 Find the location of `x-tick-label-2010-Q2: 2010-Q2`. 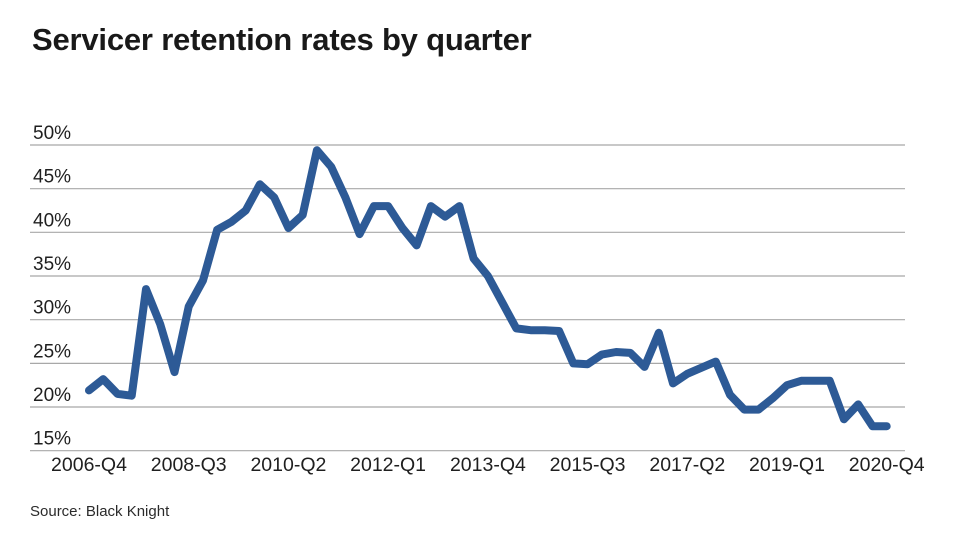

x-tick-label-2010-Q2: 2010-Q2 is located at coordinates (288, 465).